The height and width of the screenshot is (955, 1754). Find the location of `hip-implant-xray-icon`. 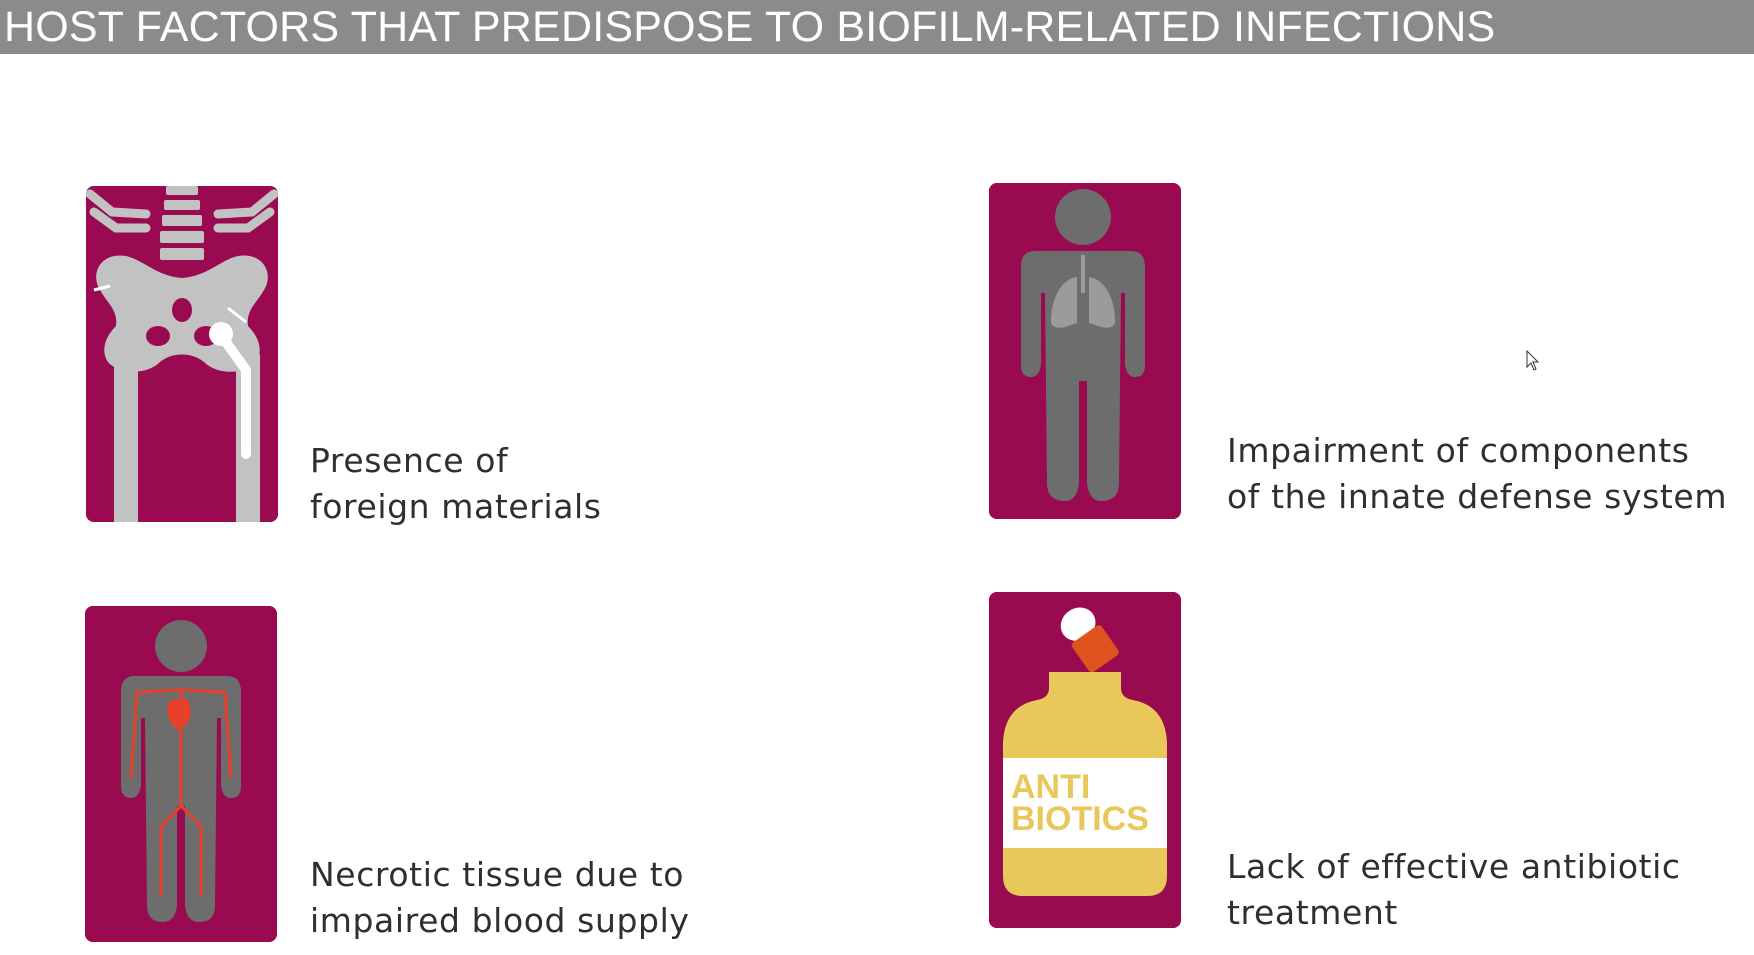

hip-implant-xray-icon is located at coordinates (182, 354).